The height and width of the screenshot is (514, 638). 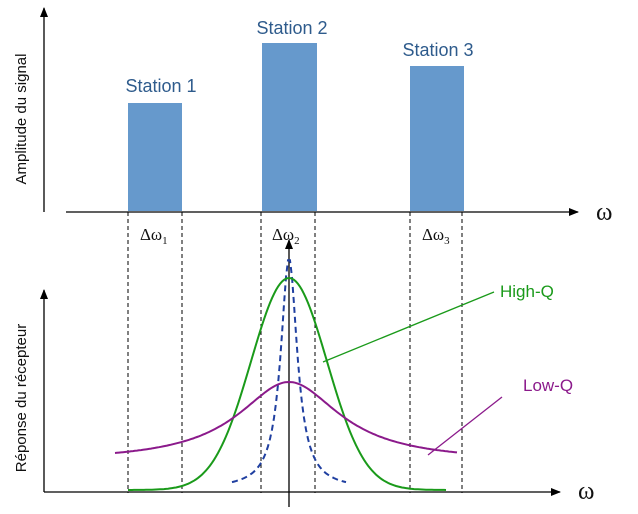 What do you see at coordinates (289, 371) in the screenshot?
I see `ideal-response-curve` at bounding box center [289, 371].